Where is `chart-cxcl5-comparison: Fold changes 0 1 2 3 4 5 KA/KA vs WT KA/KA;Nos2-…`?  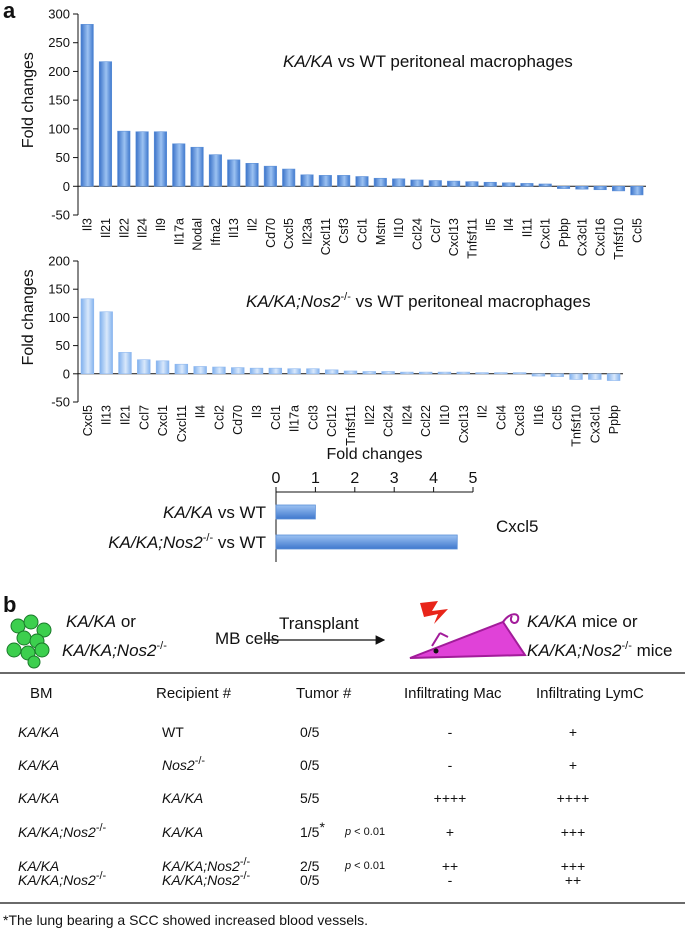 chart-cxcl5-comparison: Fold changes 0 1 2 3 4 5 KA/KA vs WT KA/KA;Nos2-… is located at coordinates (323, 504).